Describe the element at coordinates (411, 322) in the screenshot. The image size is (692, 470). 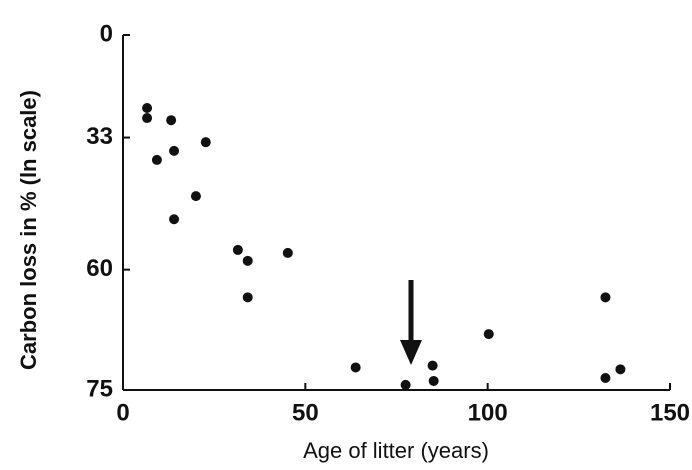
I see `arrow` at that location.